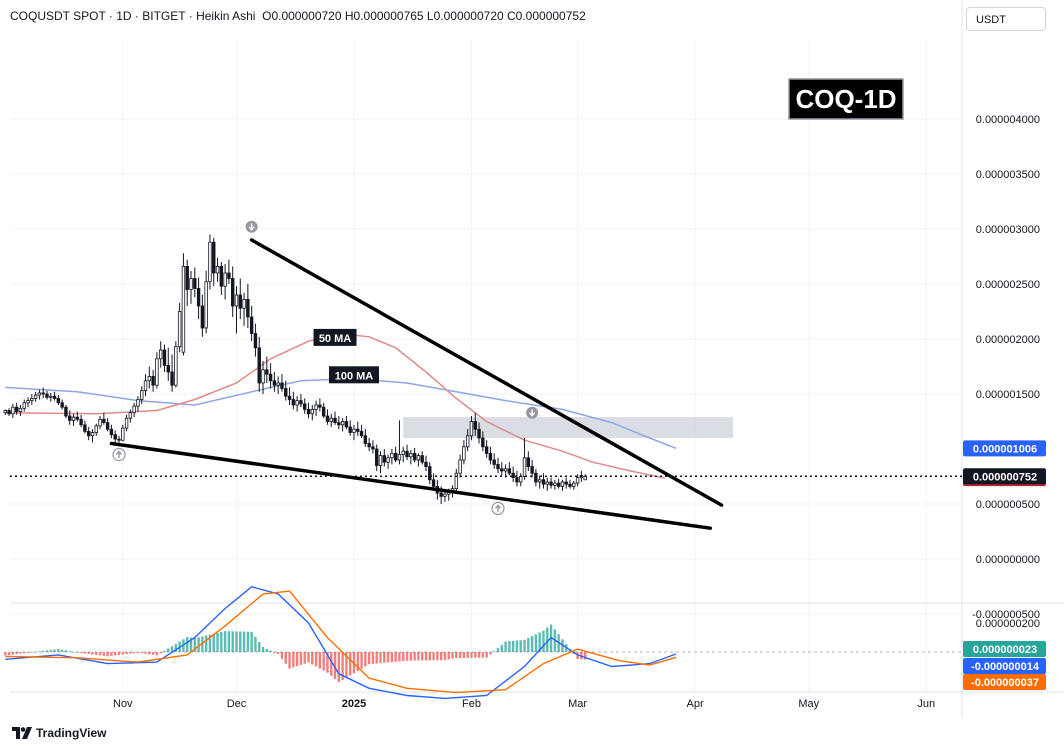 Image resolution: width=1064 pixels, height=752 pixels. What do you see at coordinates (1008, 340) in the screenshot?
I see `price-tick-label: 0.000002000` at bounding box center [1008, 340].